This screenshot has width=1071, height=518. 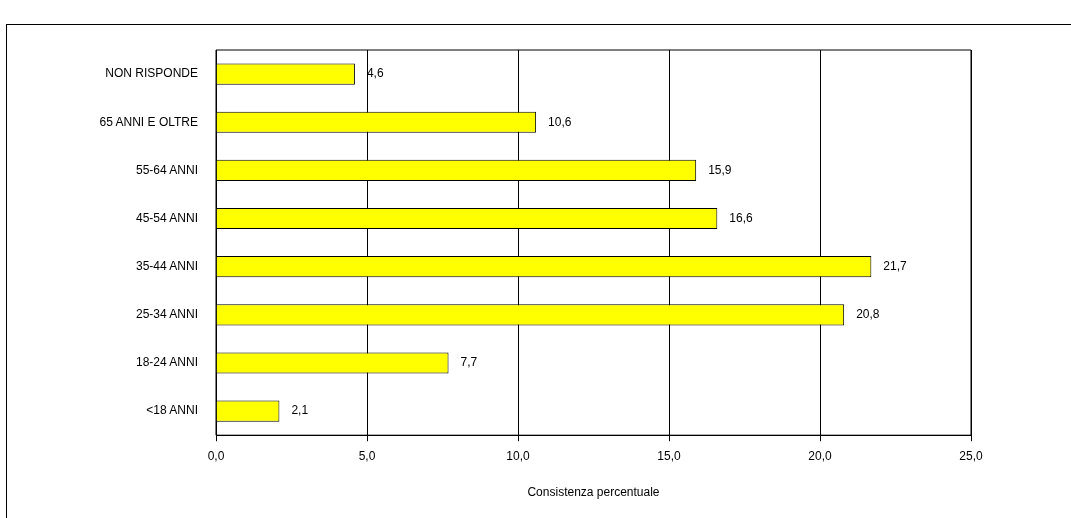 I want to click on y-tick-label: 35-44 ANNI, so click(x=166, y=265).